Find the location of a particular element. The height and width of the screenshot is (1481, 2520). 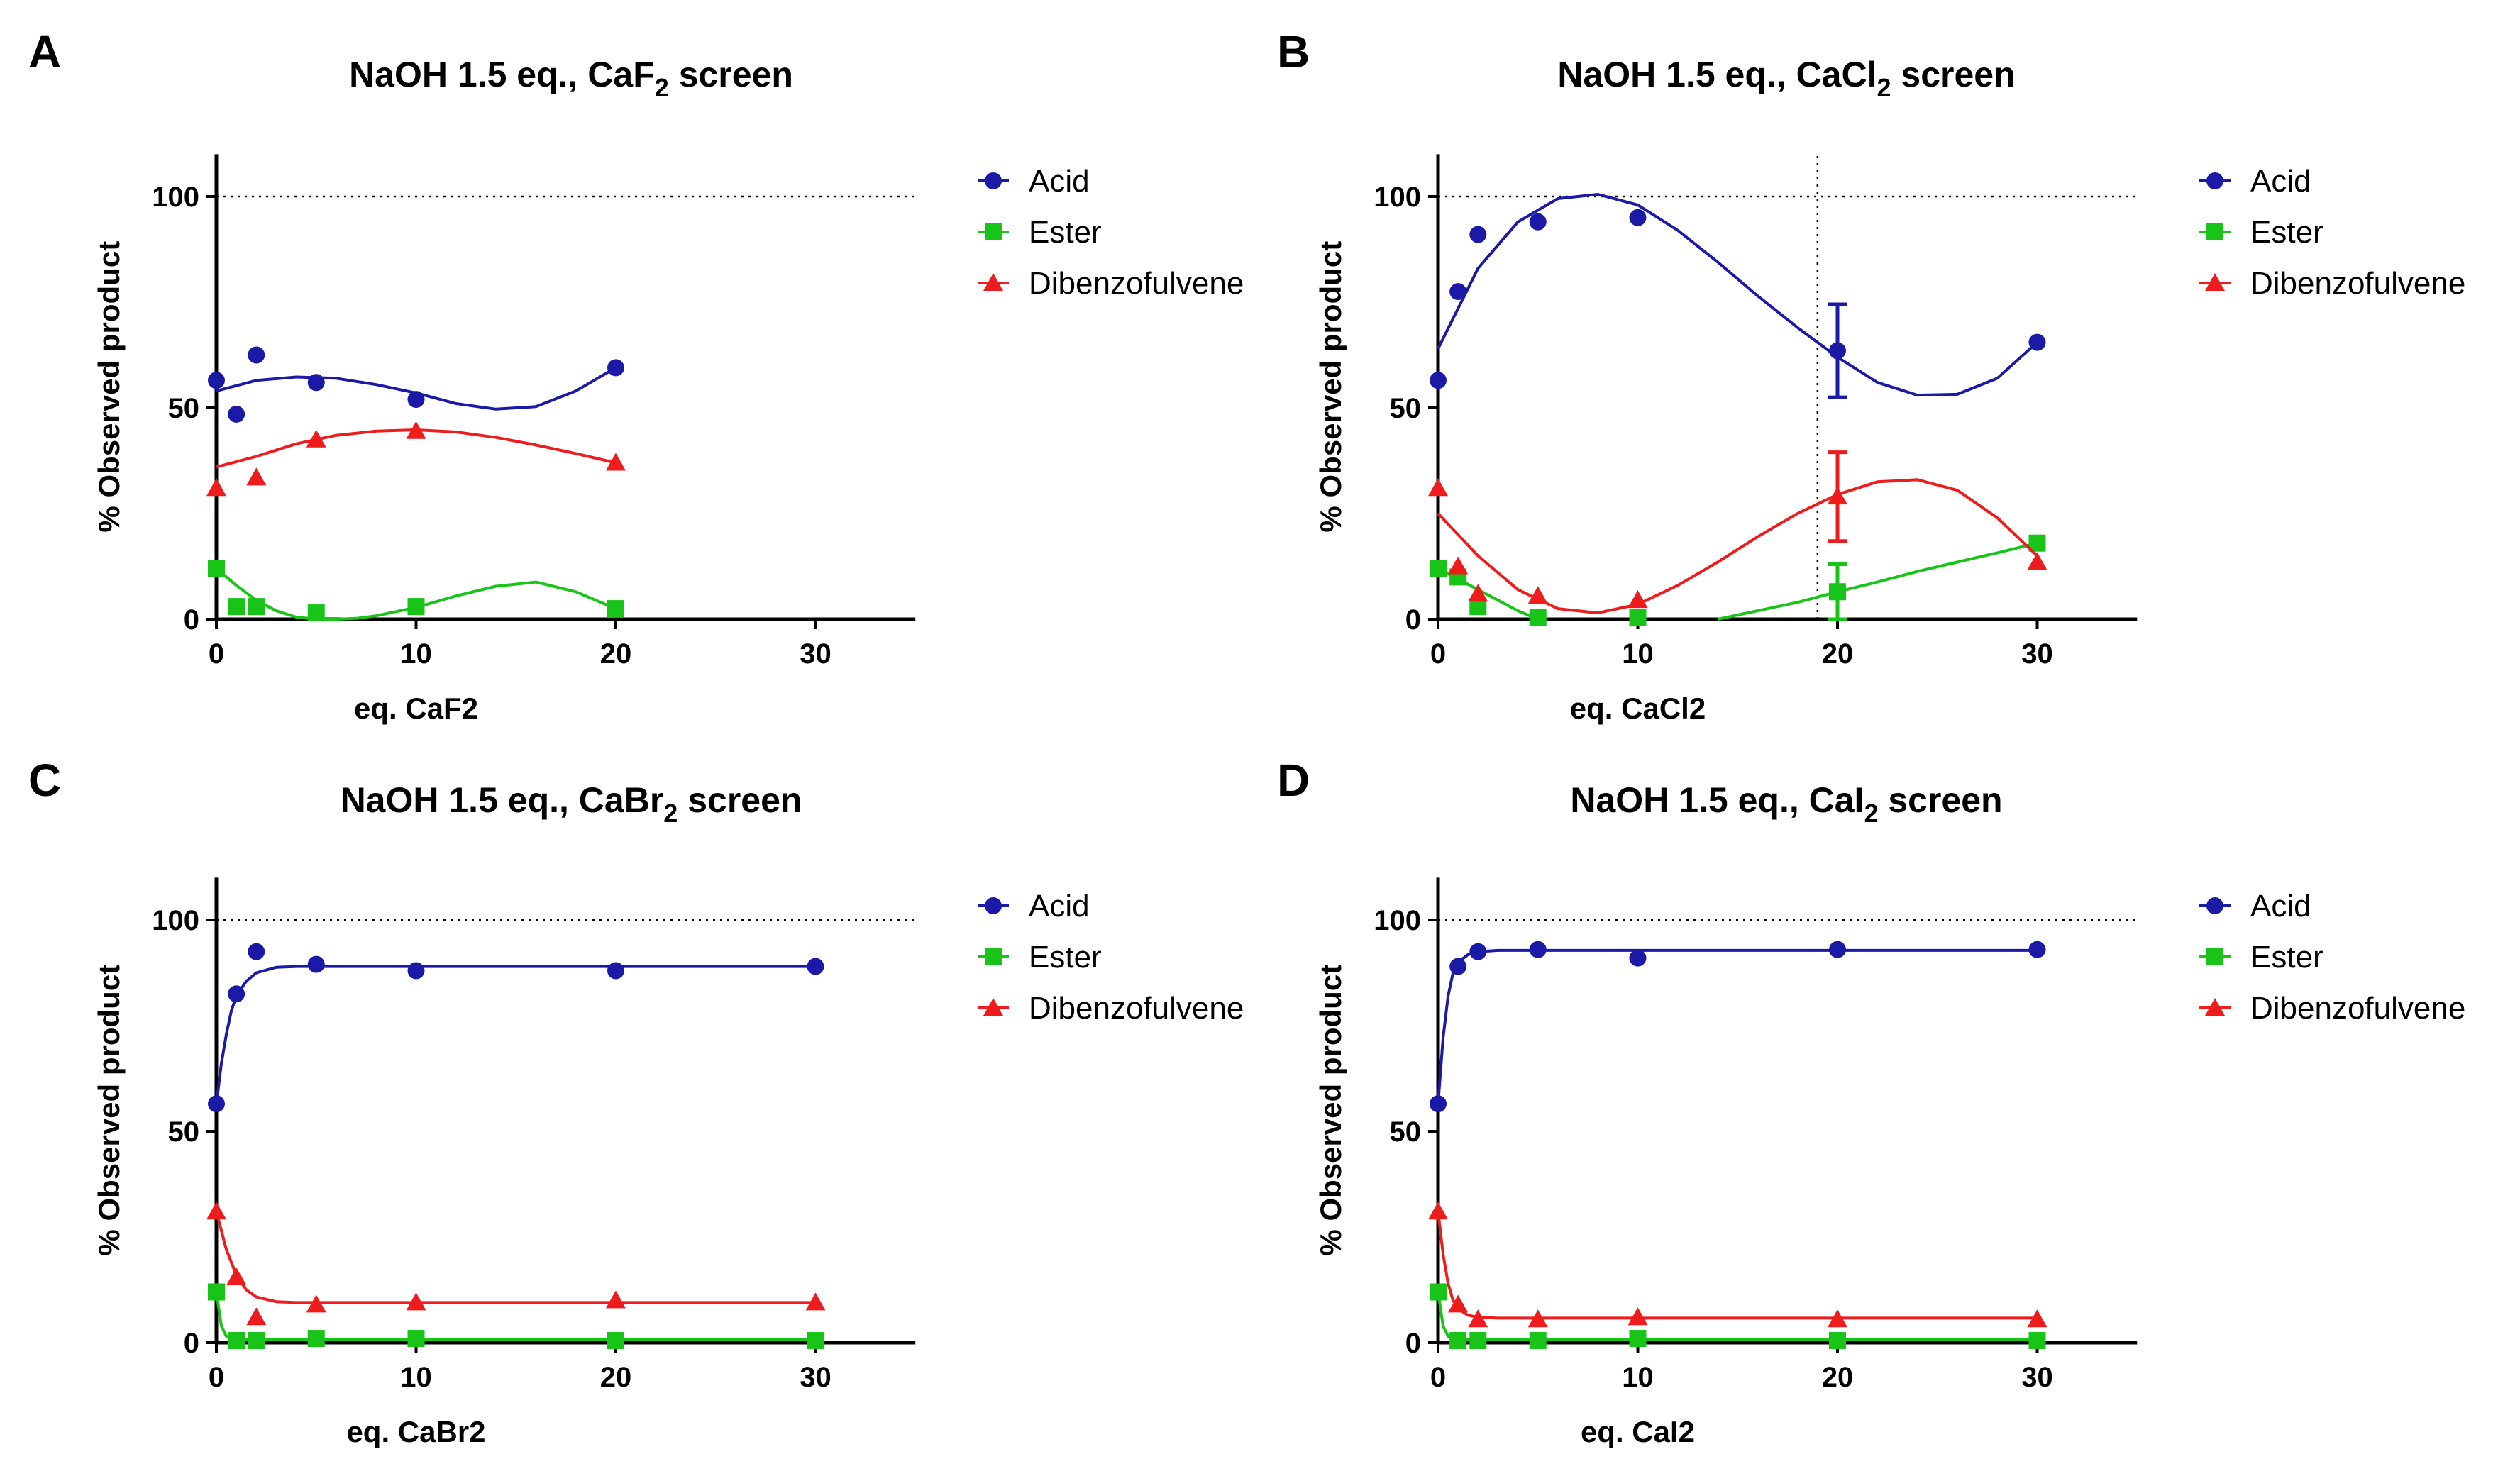

x-axis-label: eq. CaF2 is located at coordinates (416, 709).